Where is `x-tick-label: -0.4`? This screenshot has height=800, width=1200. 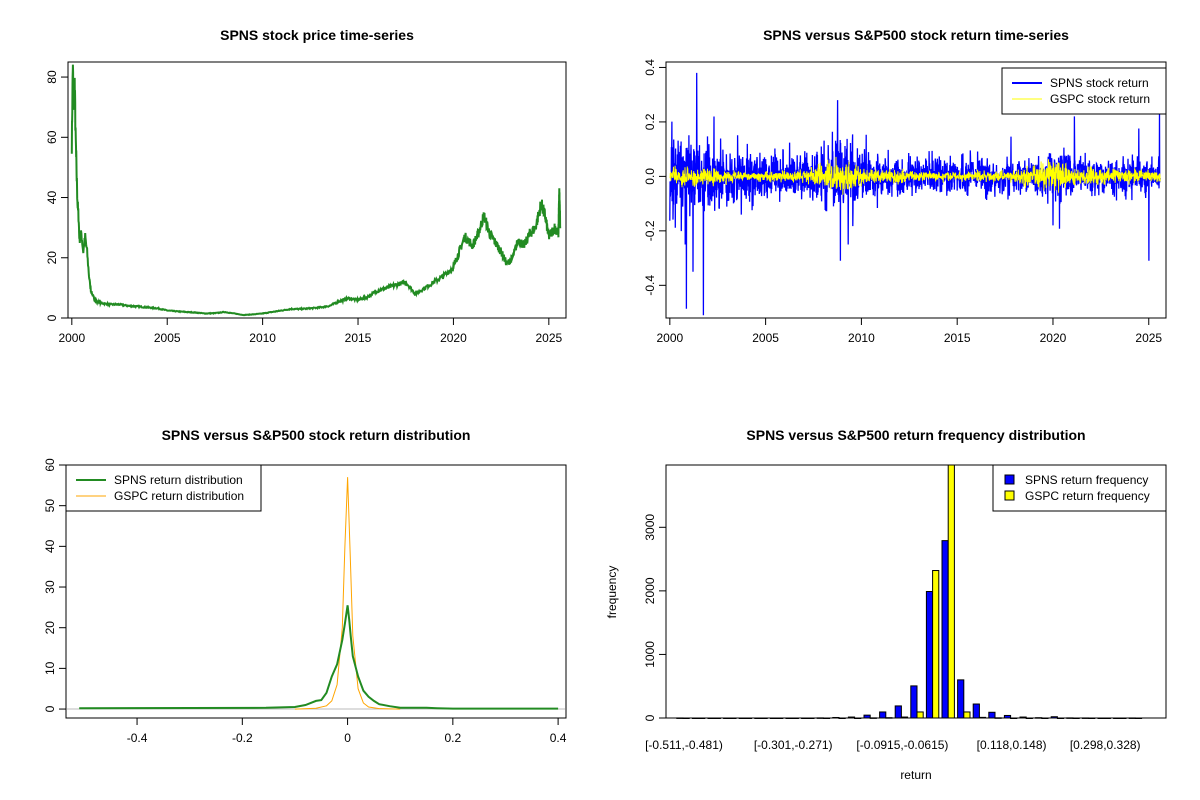
x-tick-label: -0.4 is located at coordinates (137, 738).